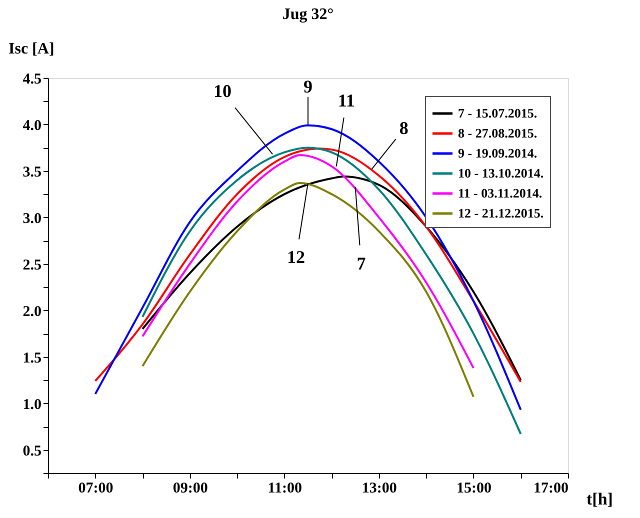  Describe the element at coordinates (551, 488) in the screenshot. I see `x-tick-label: 17:00` at that location.